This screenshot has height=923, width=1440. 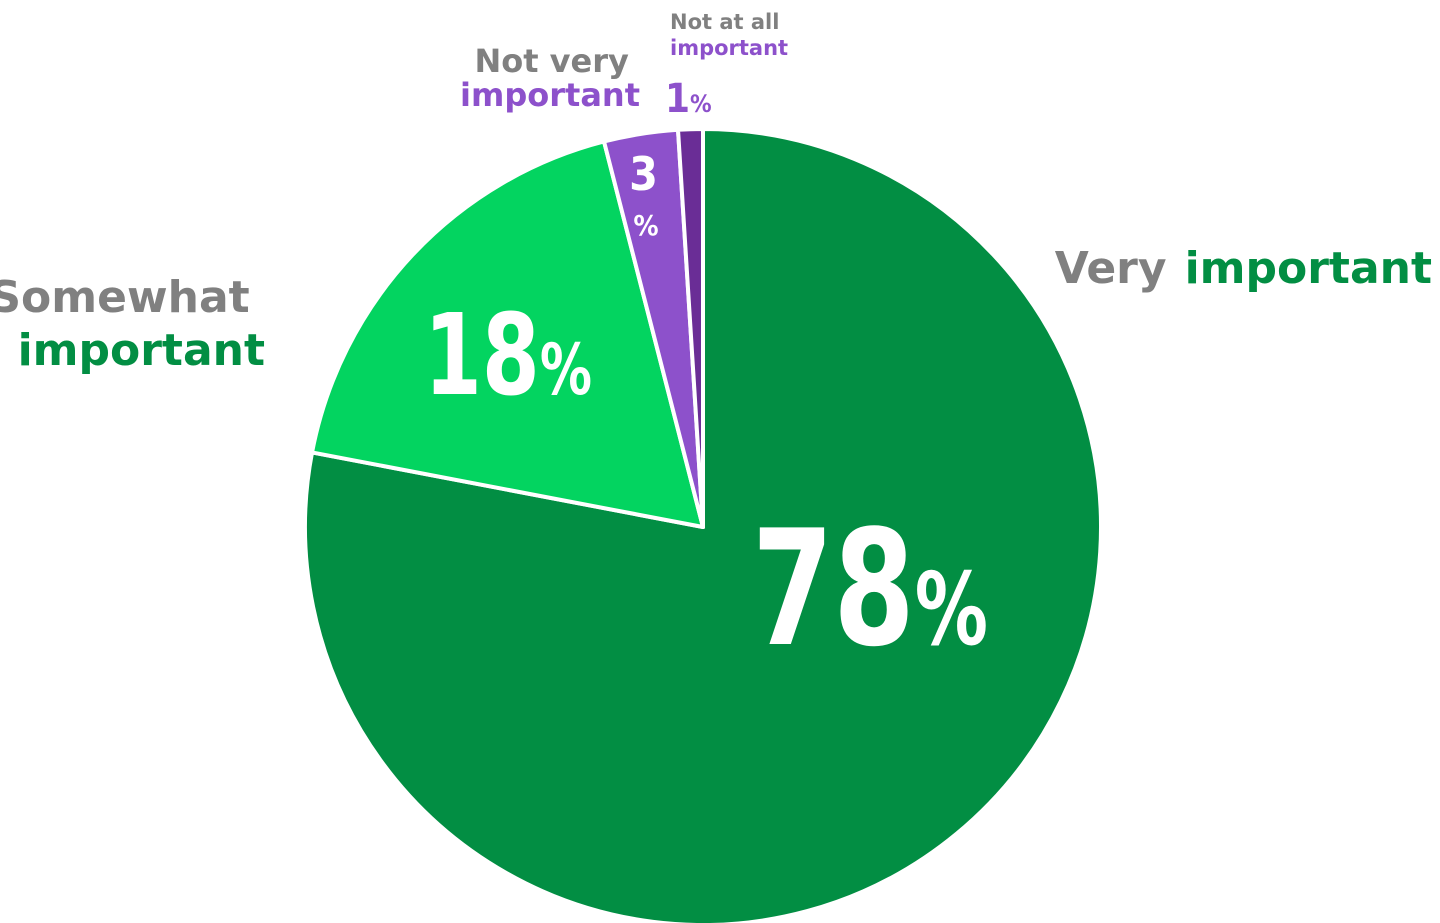 I want to click on value-label-somewhat-important: 18%, so click(x=508, y=356).